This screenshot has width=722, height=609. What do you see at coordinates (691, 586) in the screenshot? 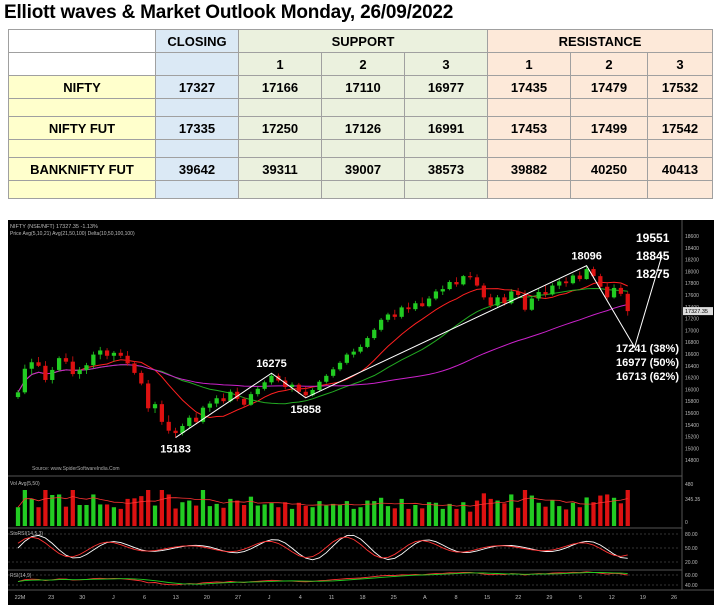
I see `oscillator-2-axis-label: 40.00` at bounding box center [691, 586].